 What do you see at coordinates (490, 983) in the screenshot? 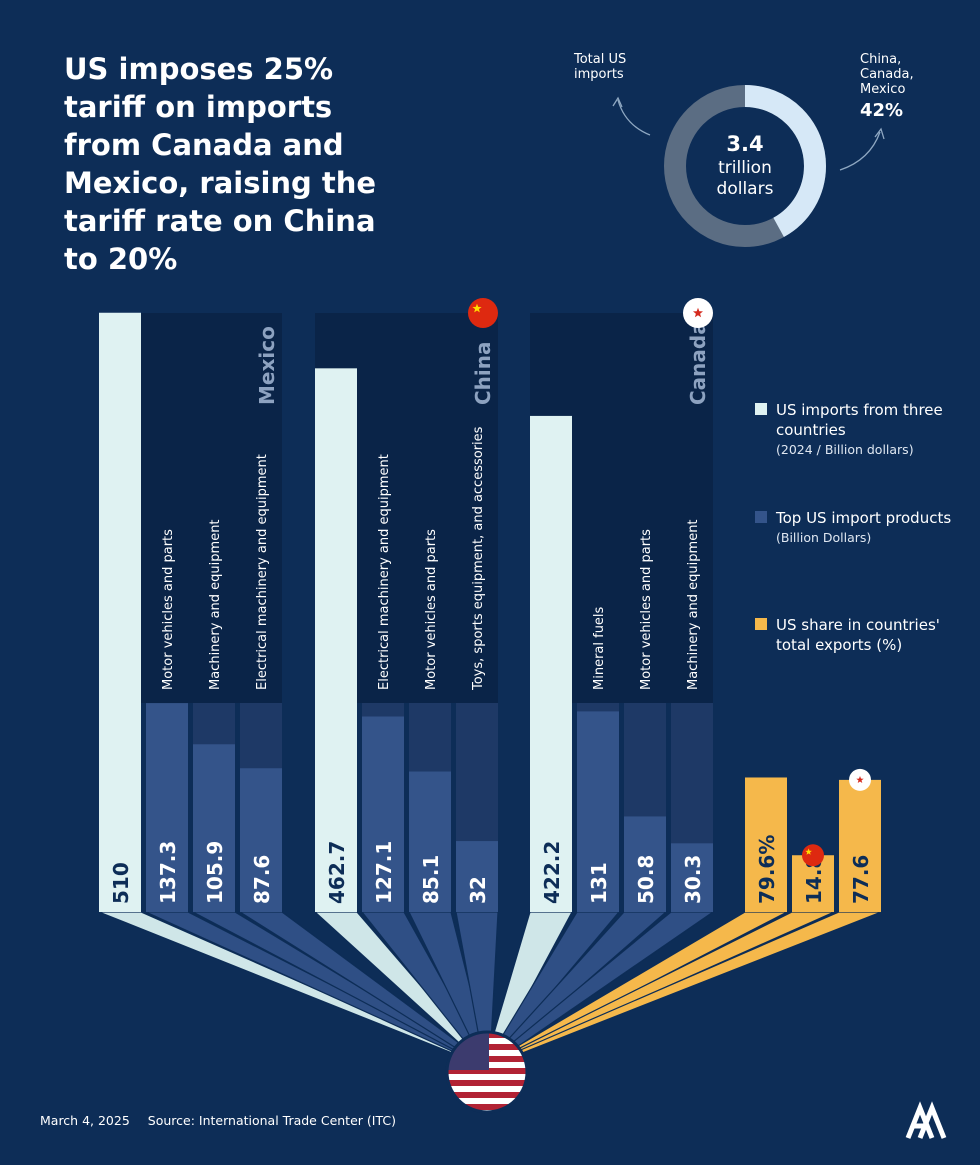
I see `connectors` at bounding box center [490, 983].